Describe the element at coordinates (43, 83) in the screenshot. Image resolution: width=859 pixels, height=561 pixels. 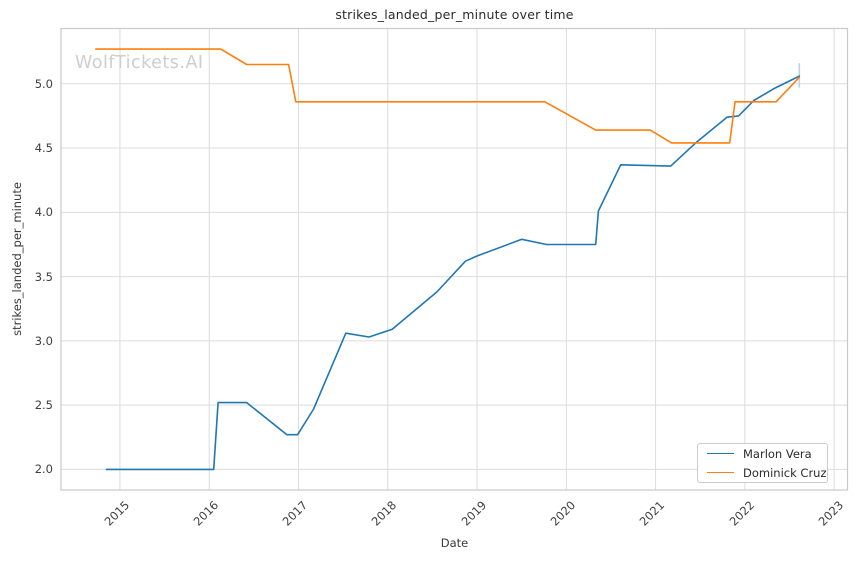
I see `y-tick-label: 5.0` at that location.